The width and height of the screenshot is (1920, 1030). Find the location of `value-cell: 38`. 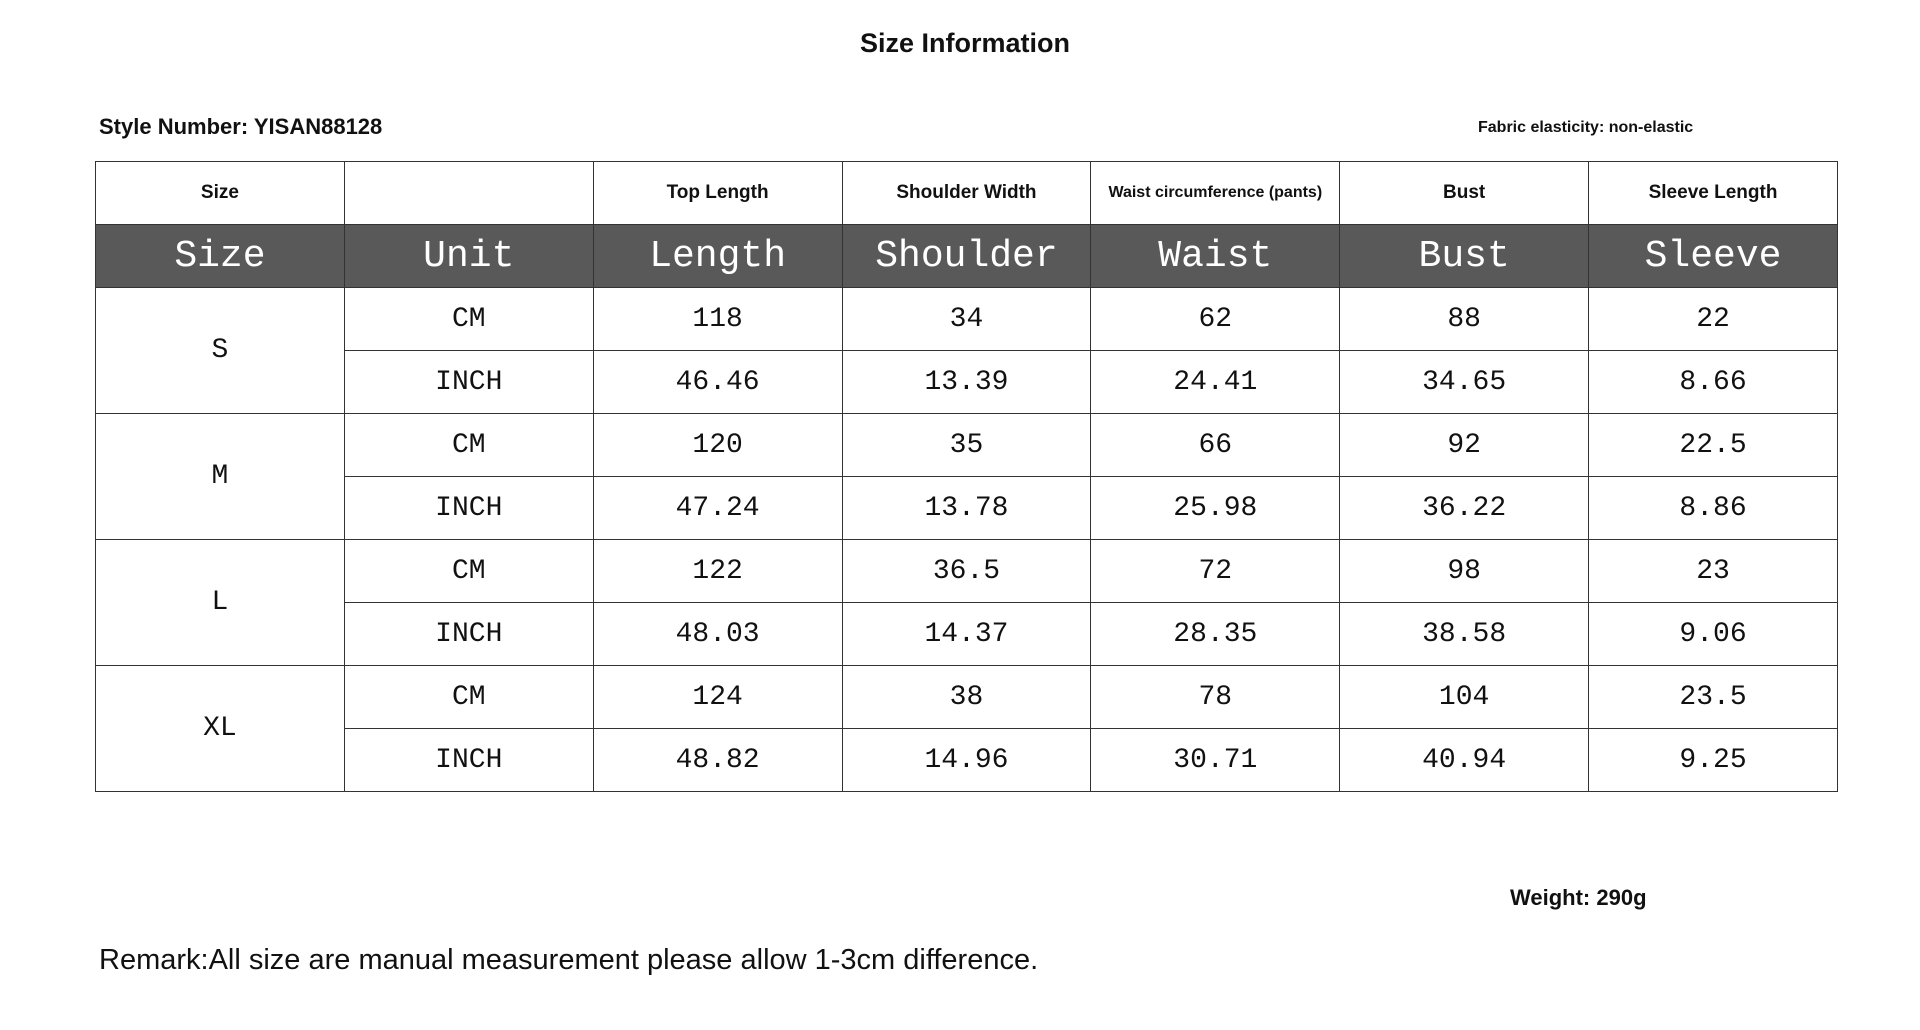

value-cell: 38 is located at coordinates (966, 697).